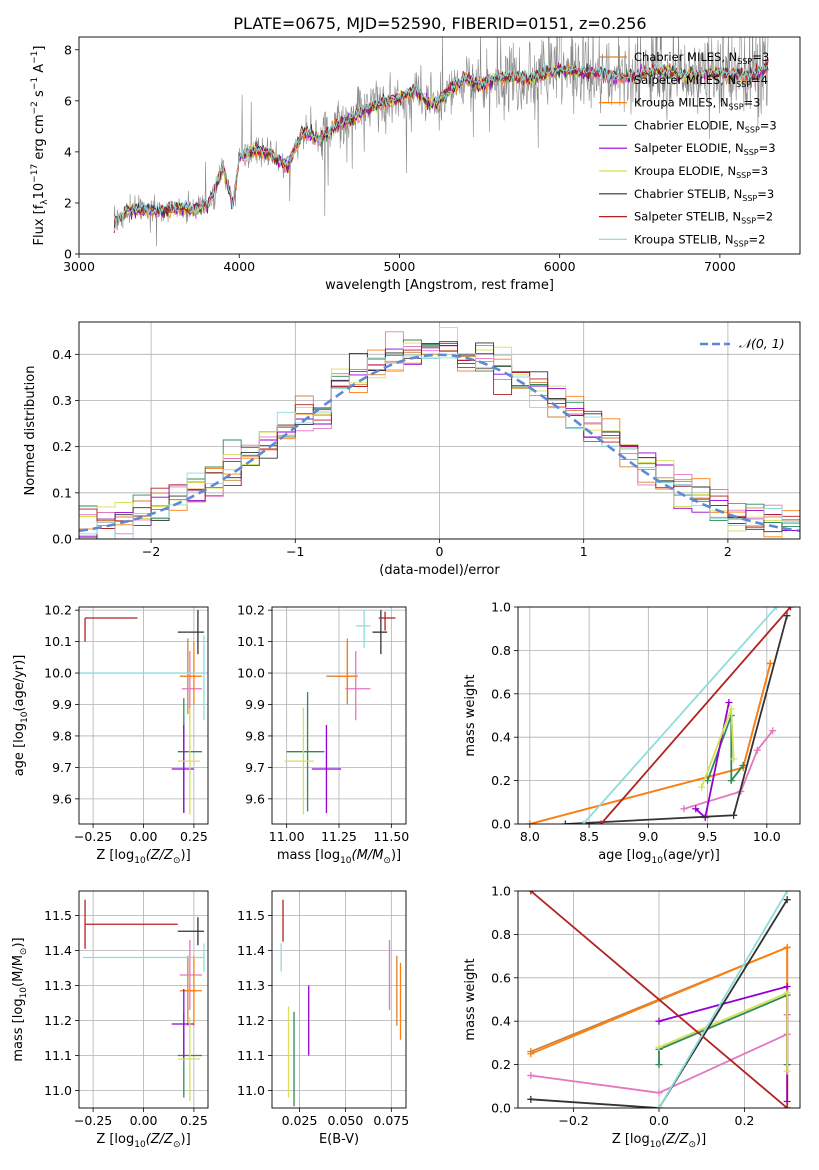 The width and height of the screenshot is (819, 1170). Describe the element at coordinates (728, 551) in the screenshot. I see `x-tick-label: 2` at that location.